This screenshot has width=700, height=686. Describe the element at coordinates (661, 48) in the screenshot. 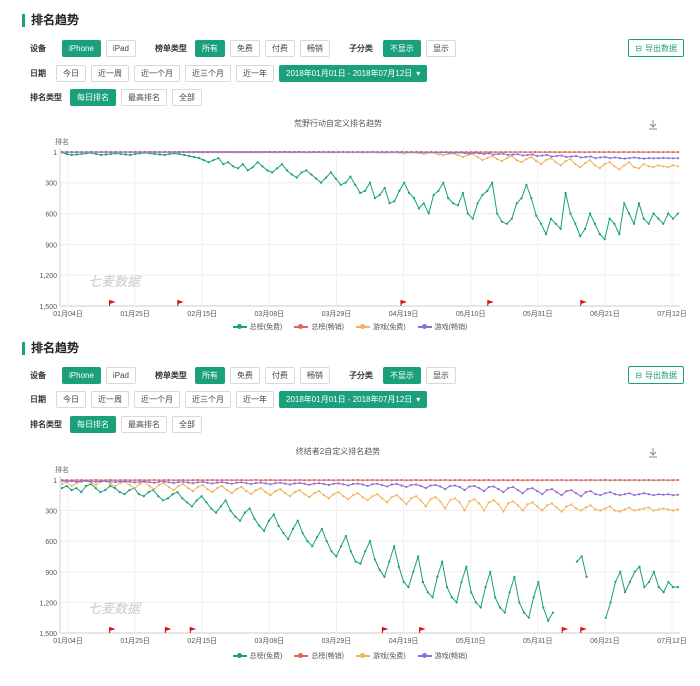

I see `export-label: 导出数据` at that location.